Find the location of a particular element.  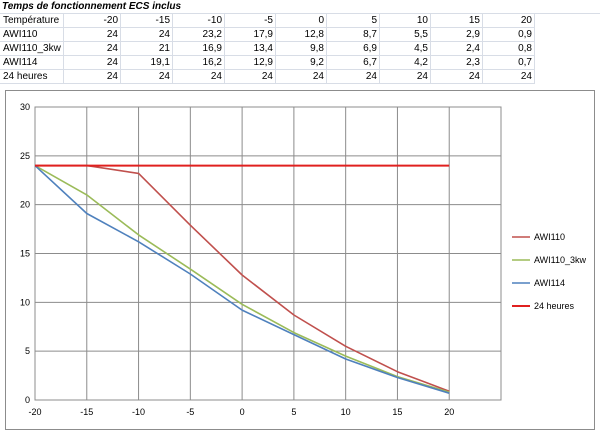

value-cell: 21 is located at coordinates (147, 49).